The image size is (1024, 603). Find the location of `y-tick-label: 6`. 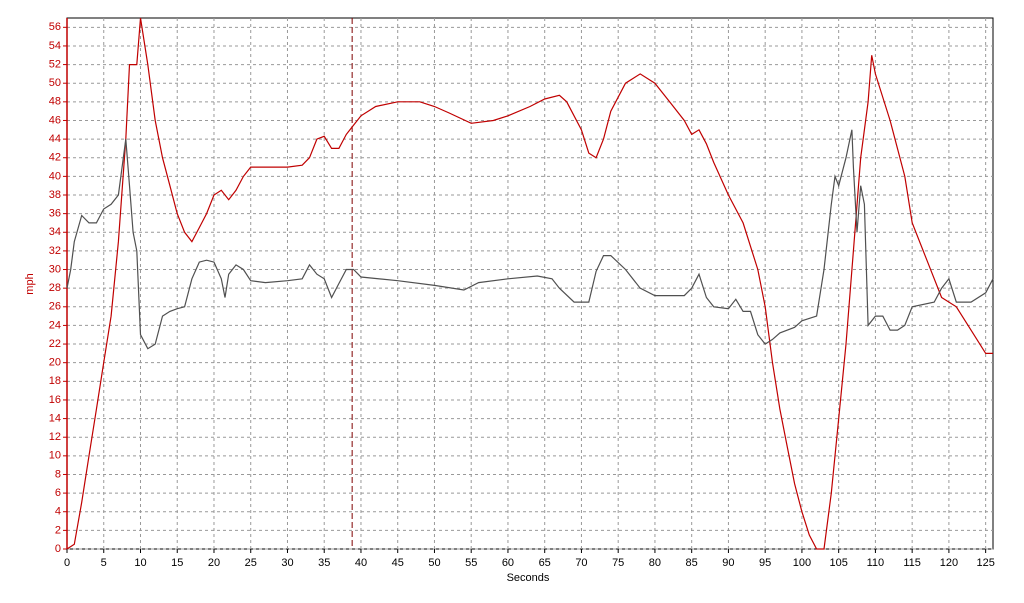

y-tick-label: 6 is located at coordinates (58, 493).